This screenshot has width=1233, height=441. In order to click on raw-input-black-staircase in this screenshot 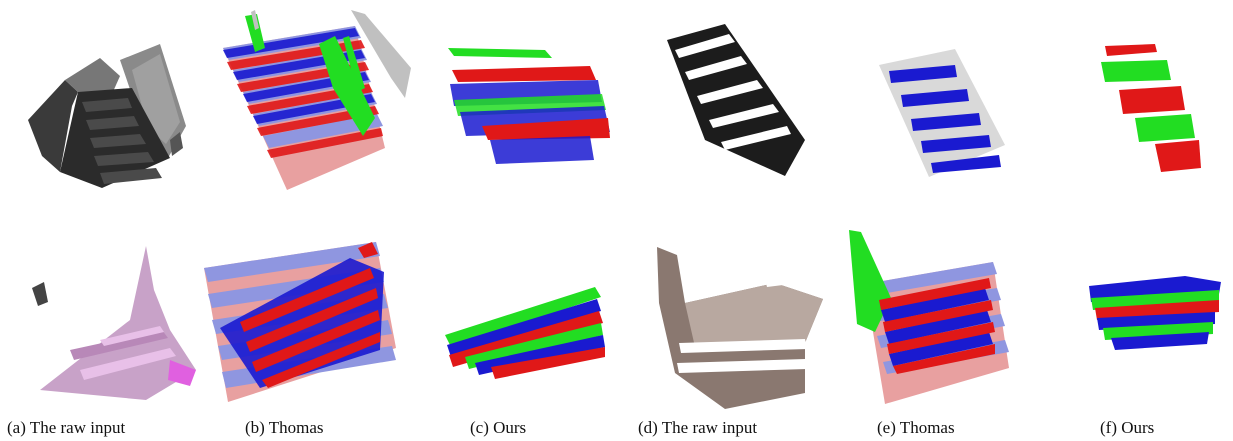, I will do `click(736, 100)`.